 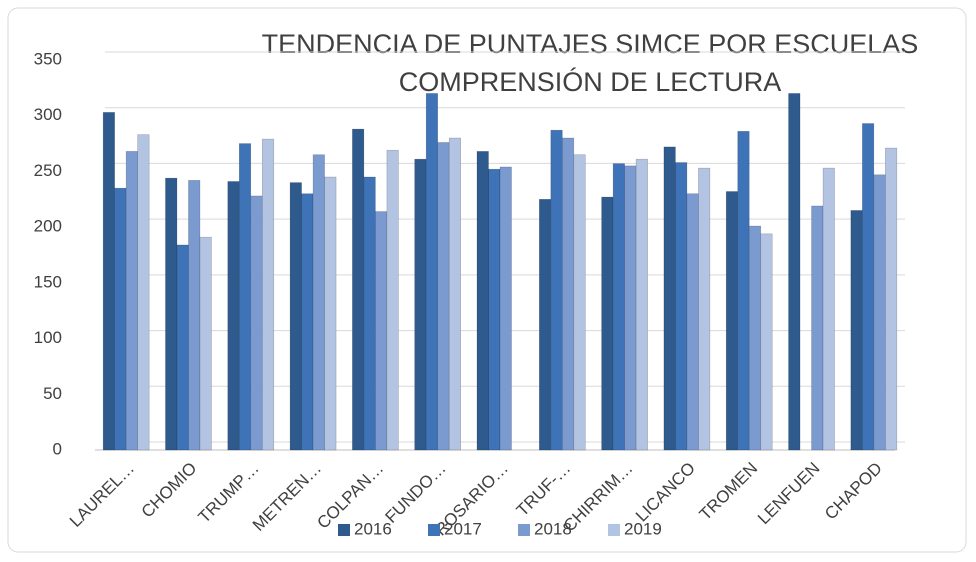 I want to click on chart-subtitle: COMPRENSIÓN DE LECTURA, so click(x=590, y=81).